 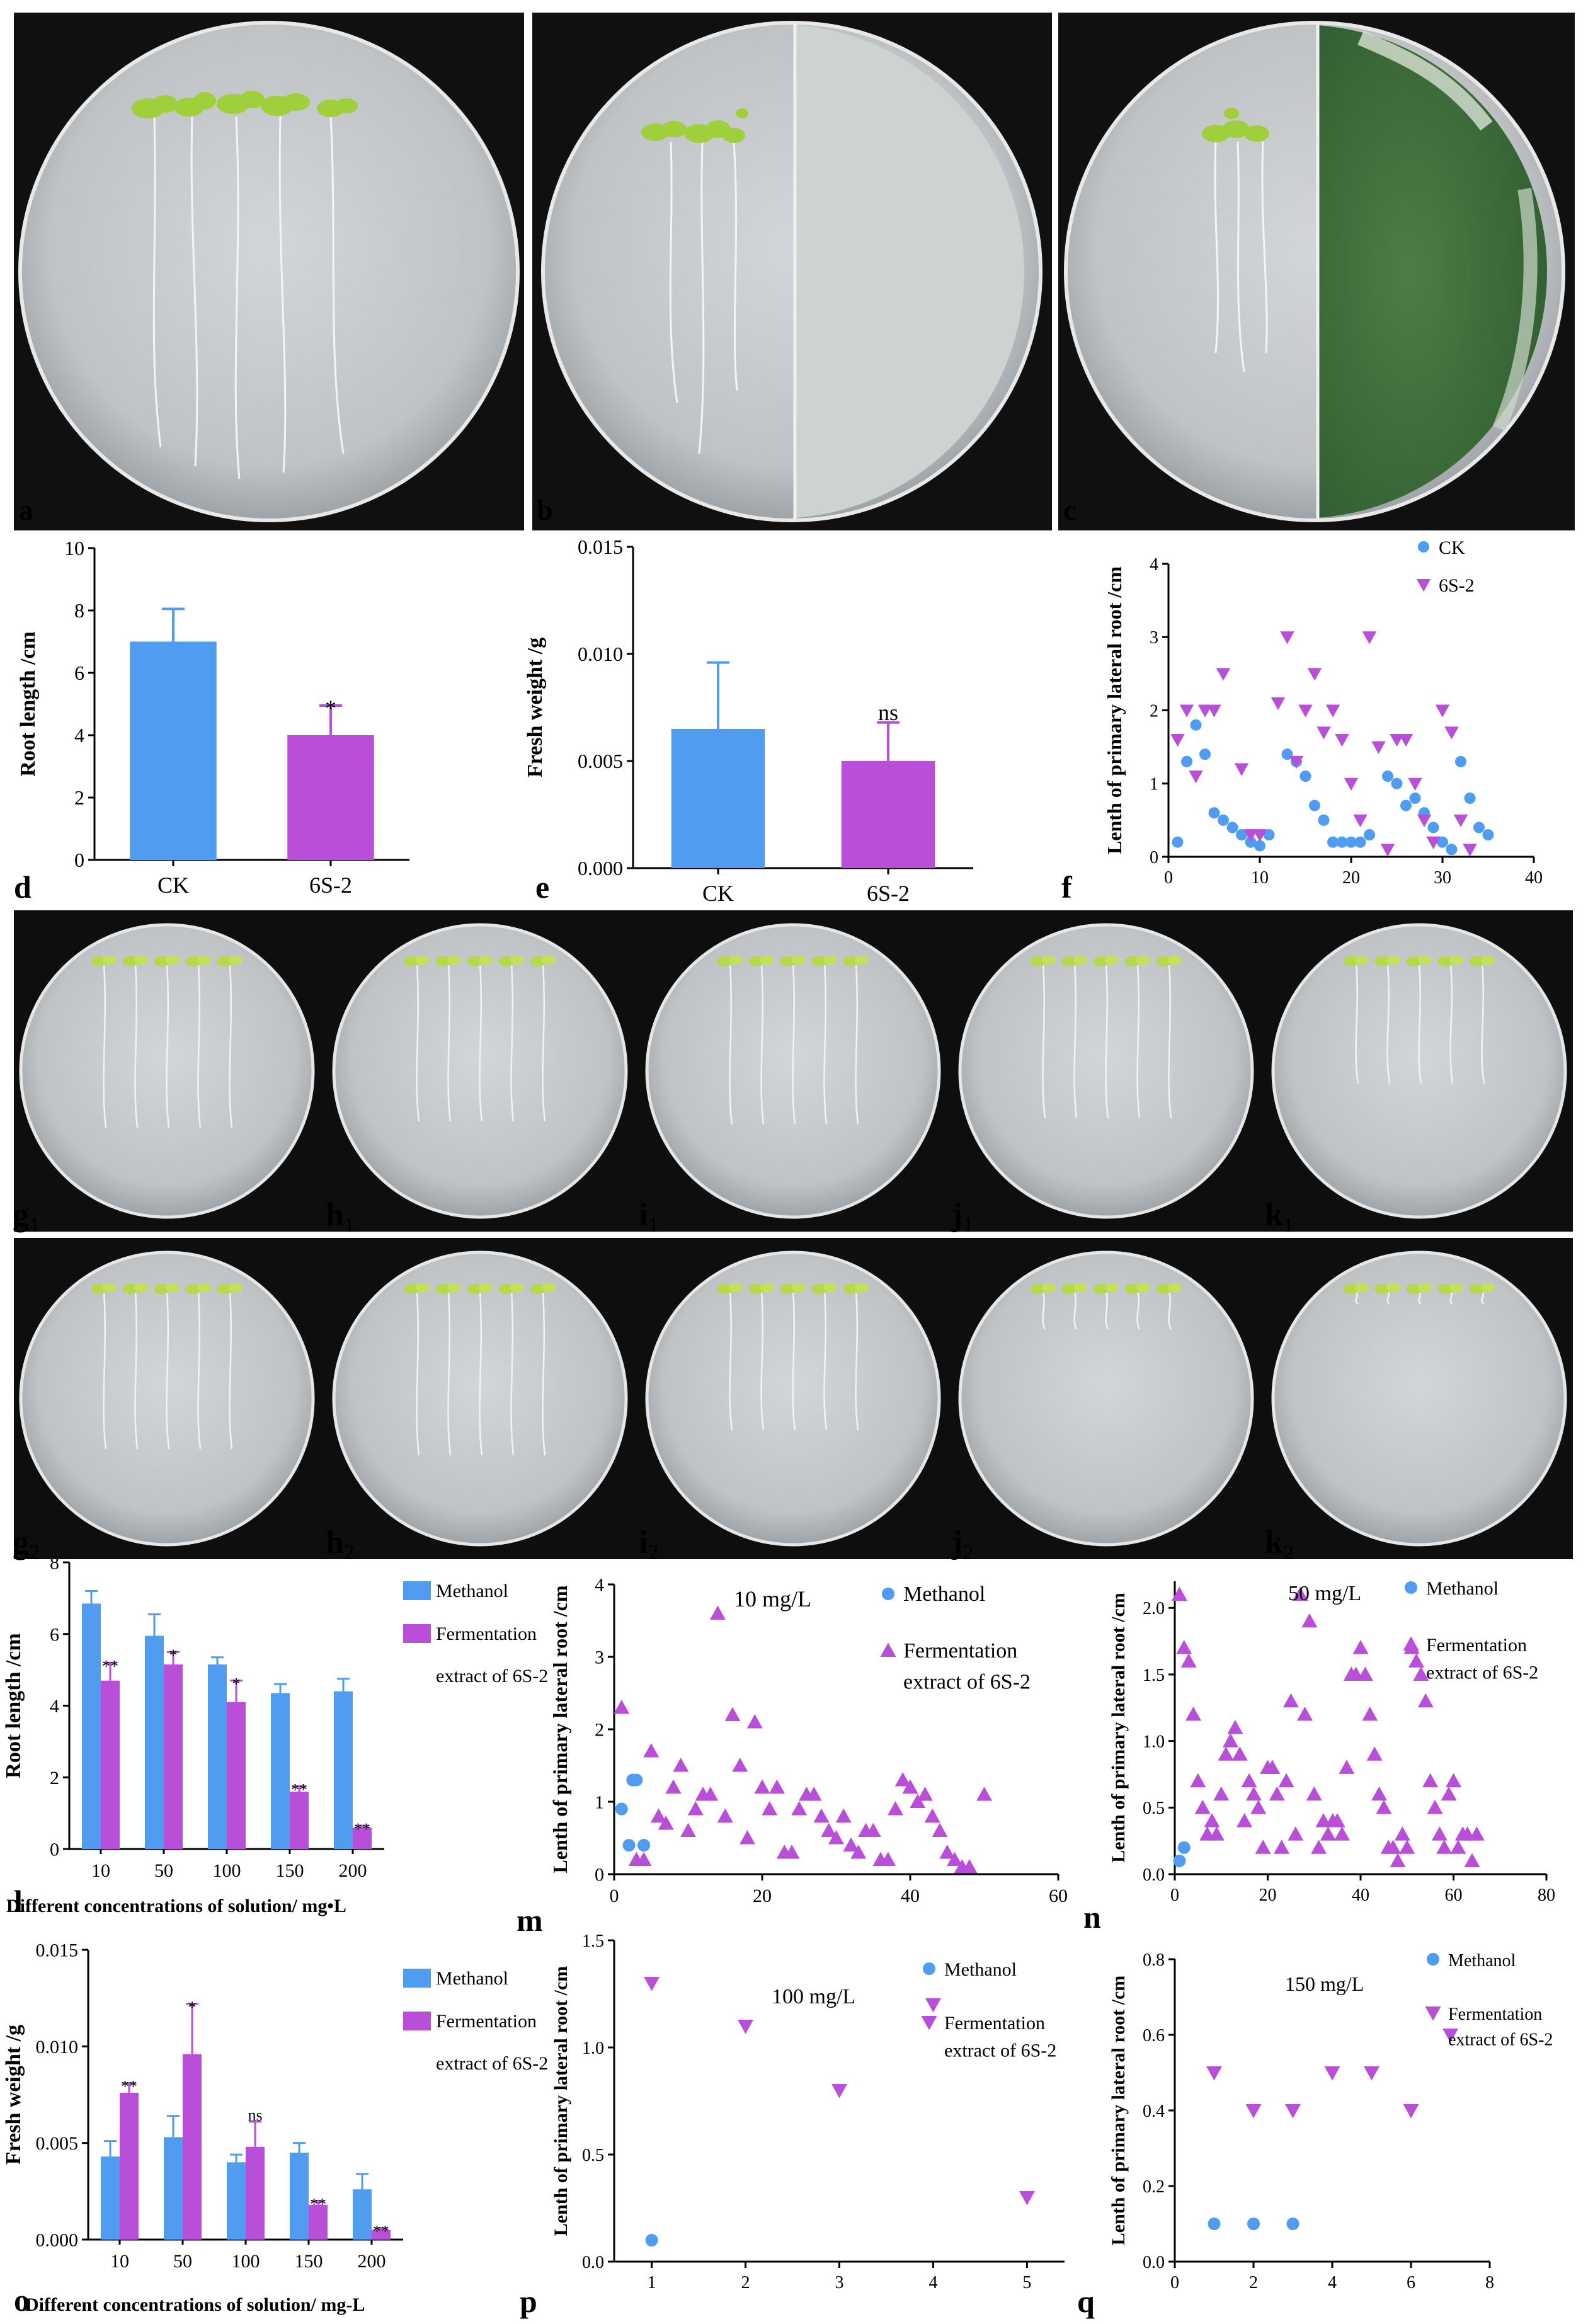 What do you see at coordinates (718, 893) in the screenshot?
I see `x-tick-label: CK` at bounding box center [718, 893].